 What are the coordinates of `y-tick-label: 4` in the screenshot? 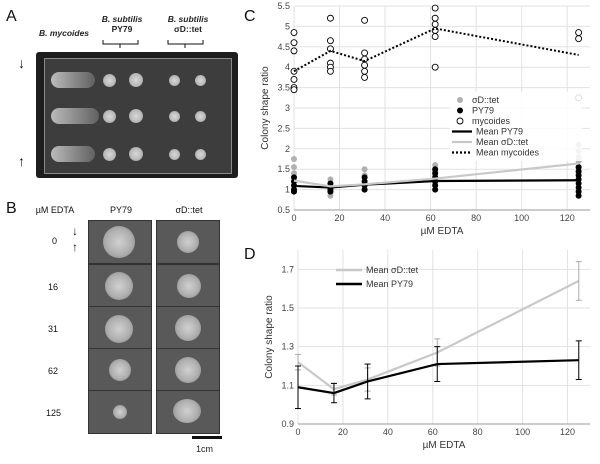 It's located at (287, 67).